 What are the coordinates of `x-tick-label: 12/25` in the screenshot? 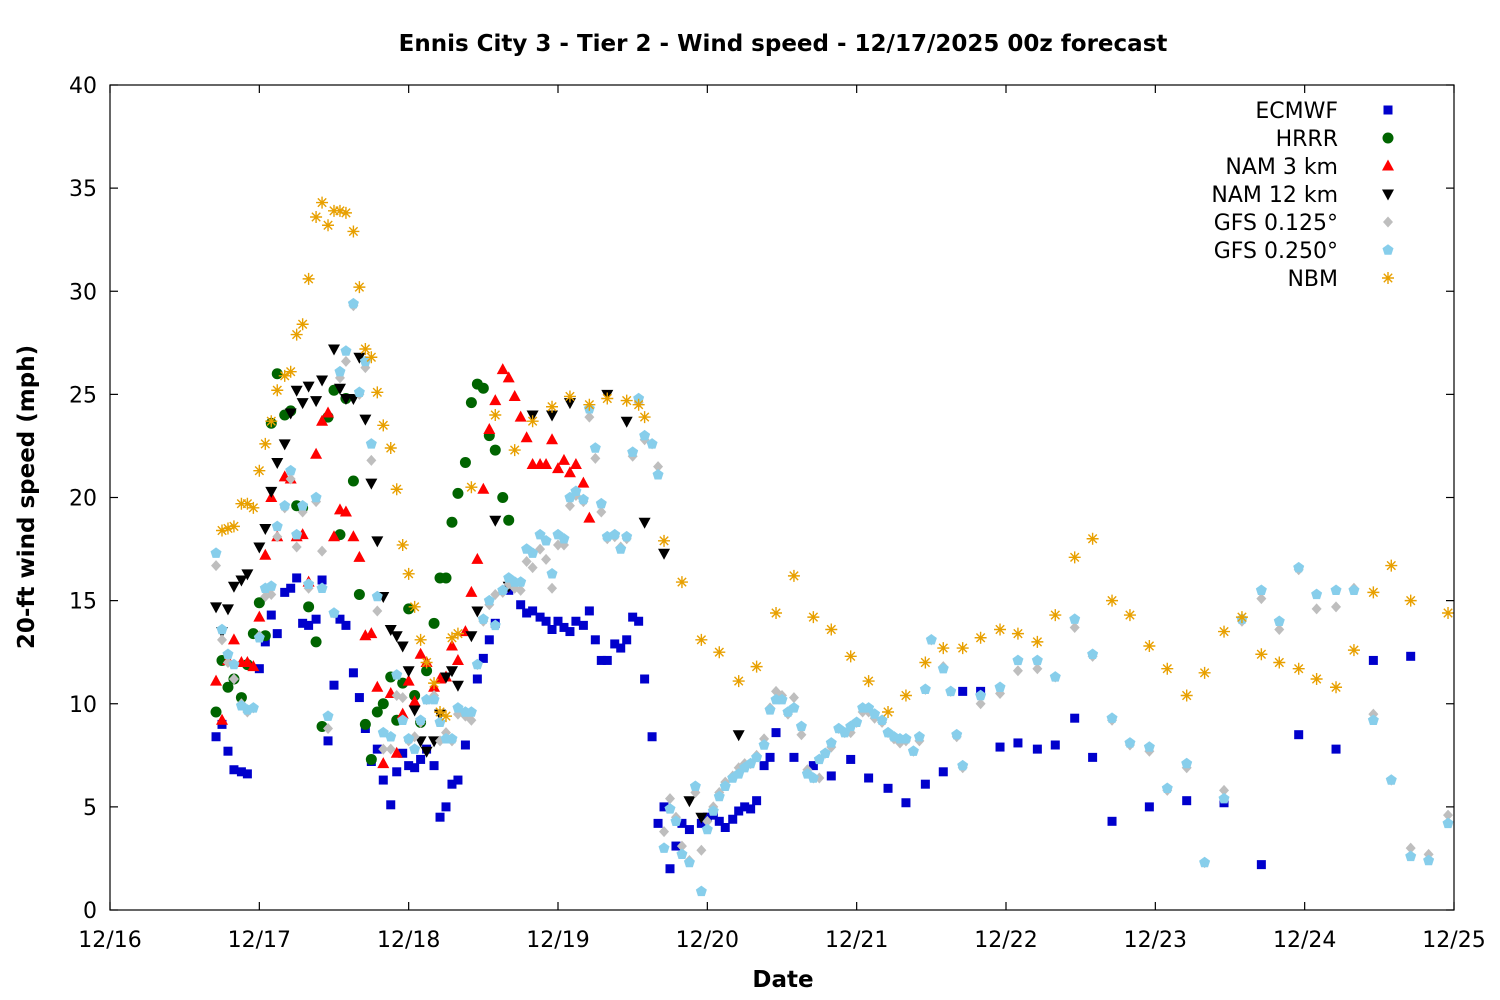 It's located at (1453, 940).